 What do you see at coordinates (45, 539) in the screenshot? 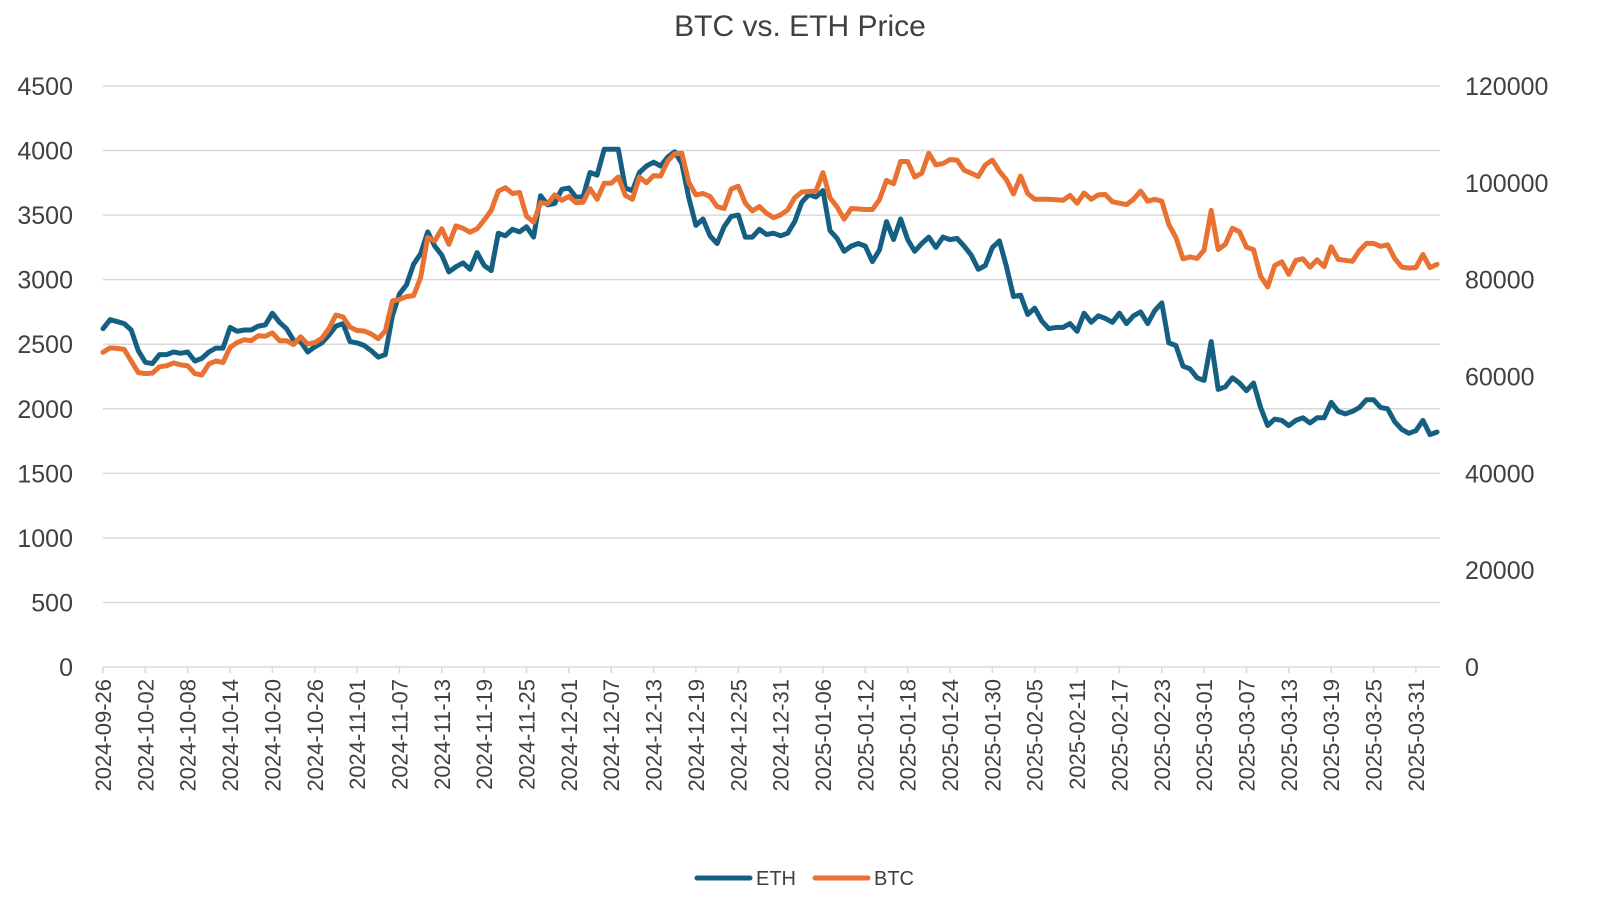
I see `y-left-tick-label: 1000` at bounding box center [45, 539].